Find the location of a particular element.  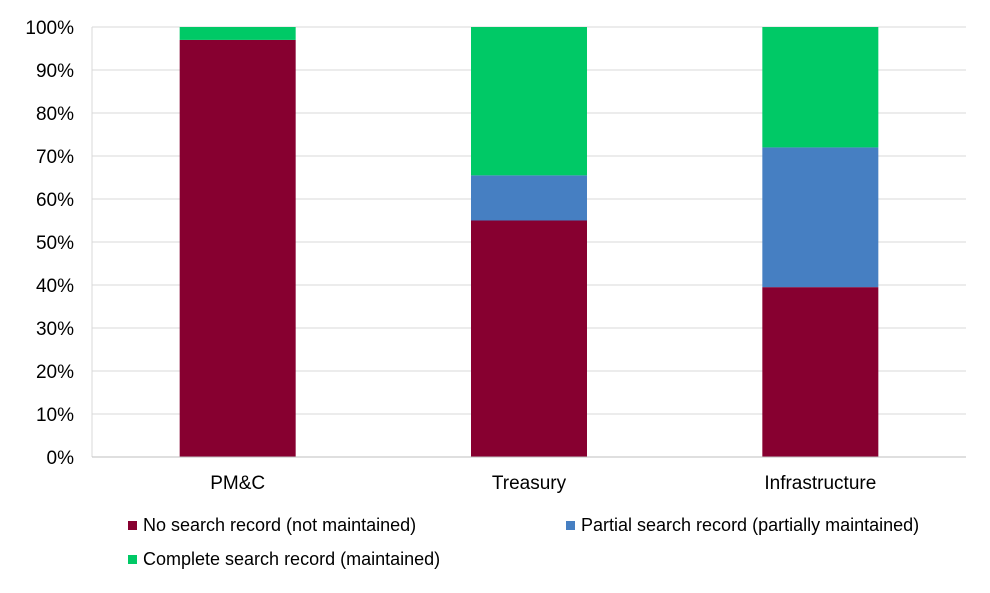

legend-swatch-no-search is located at coordinates (132, 525).